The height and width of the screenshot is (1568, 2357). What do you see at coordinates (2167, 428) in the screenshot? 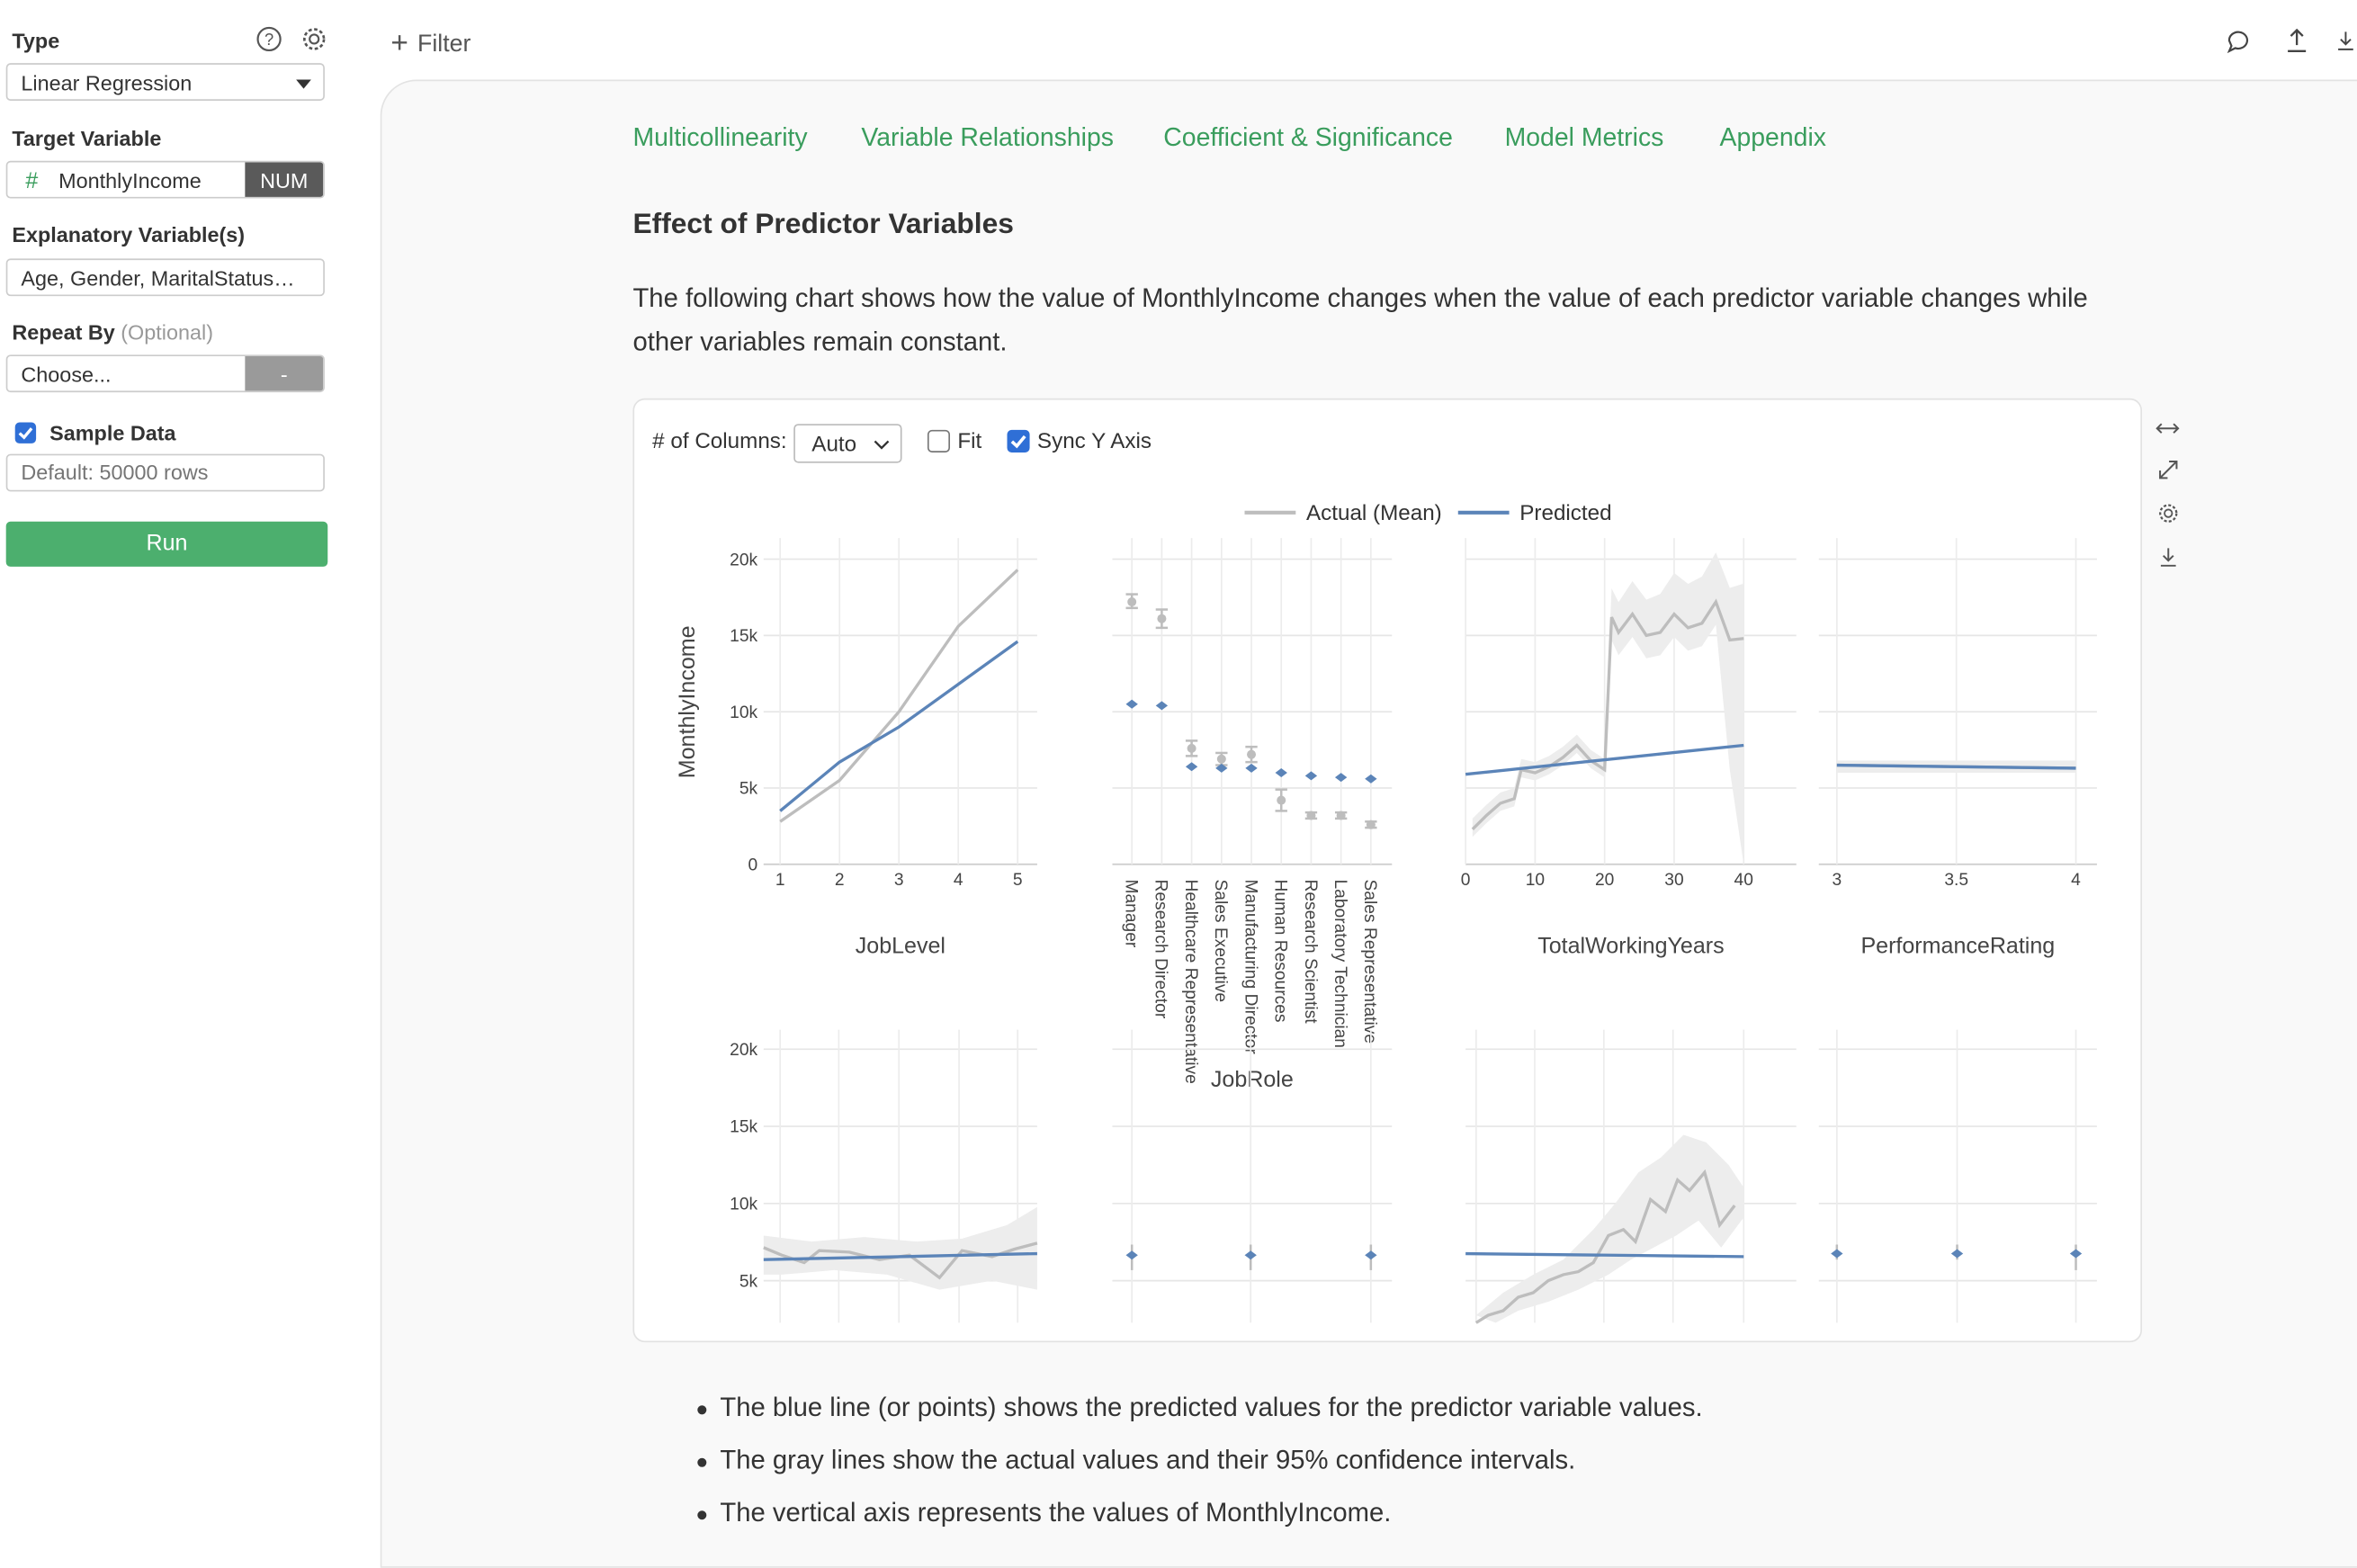
I see `expand-width-icon` at bounding box center [2167, 428].